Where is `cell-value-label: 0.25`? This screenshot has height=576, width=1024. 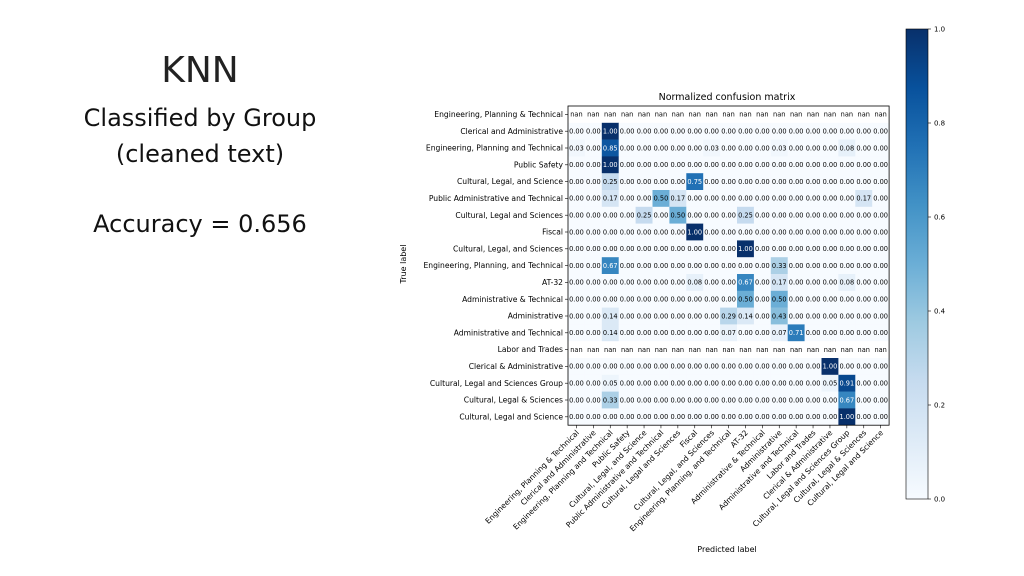
cell-value-label: 0.25 is located at coordinates (610, 182).